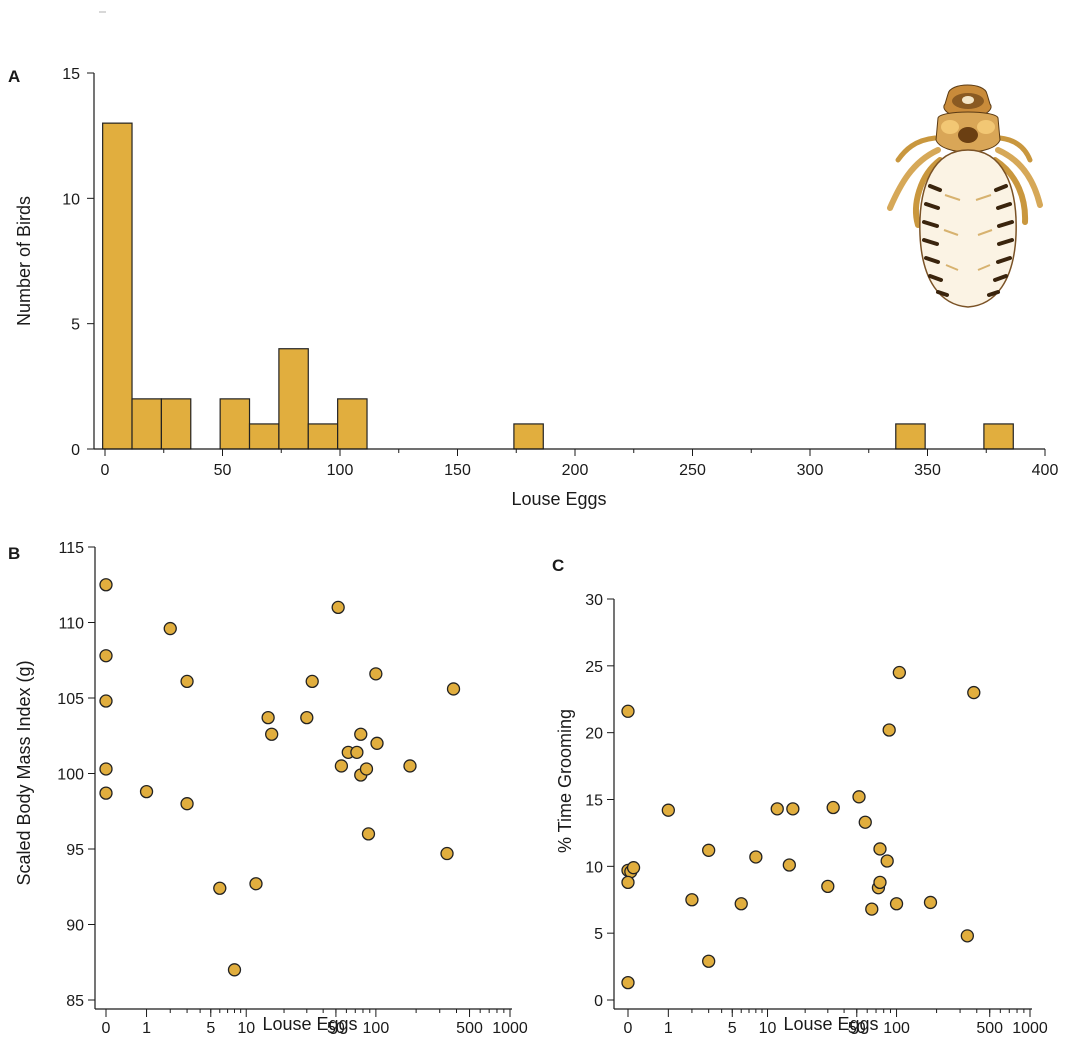 The height and width of the screenshot is (1042, 1065). What do you see at coordinates (70, 775) in the screenshot?
I see `y-tick-label: 100` at bounding box center [70, 775].